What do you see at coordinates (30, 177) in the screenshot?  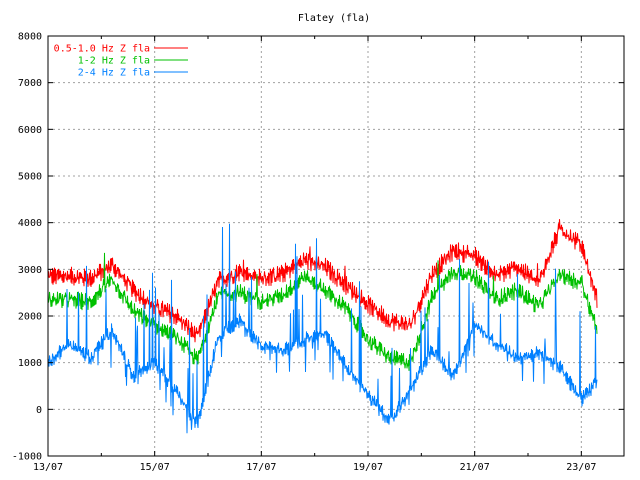 I see `y-tick-label: 5000` at bounding box center [30, 177].